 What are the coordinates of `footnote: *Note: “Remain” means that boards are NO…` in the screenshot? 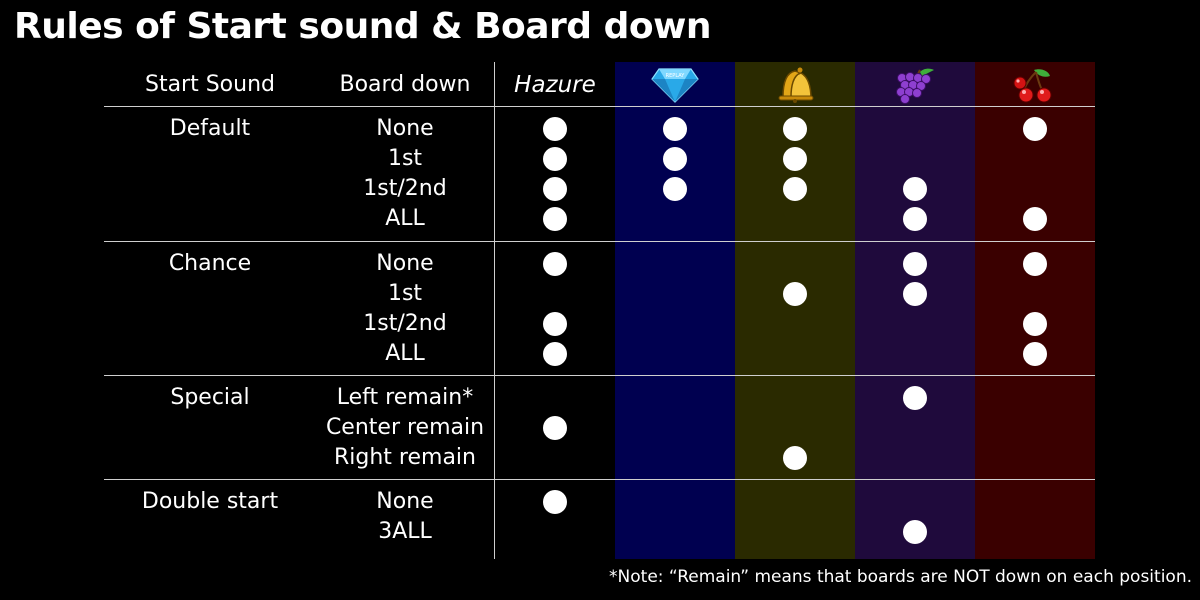 It's located at (900, 577).